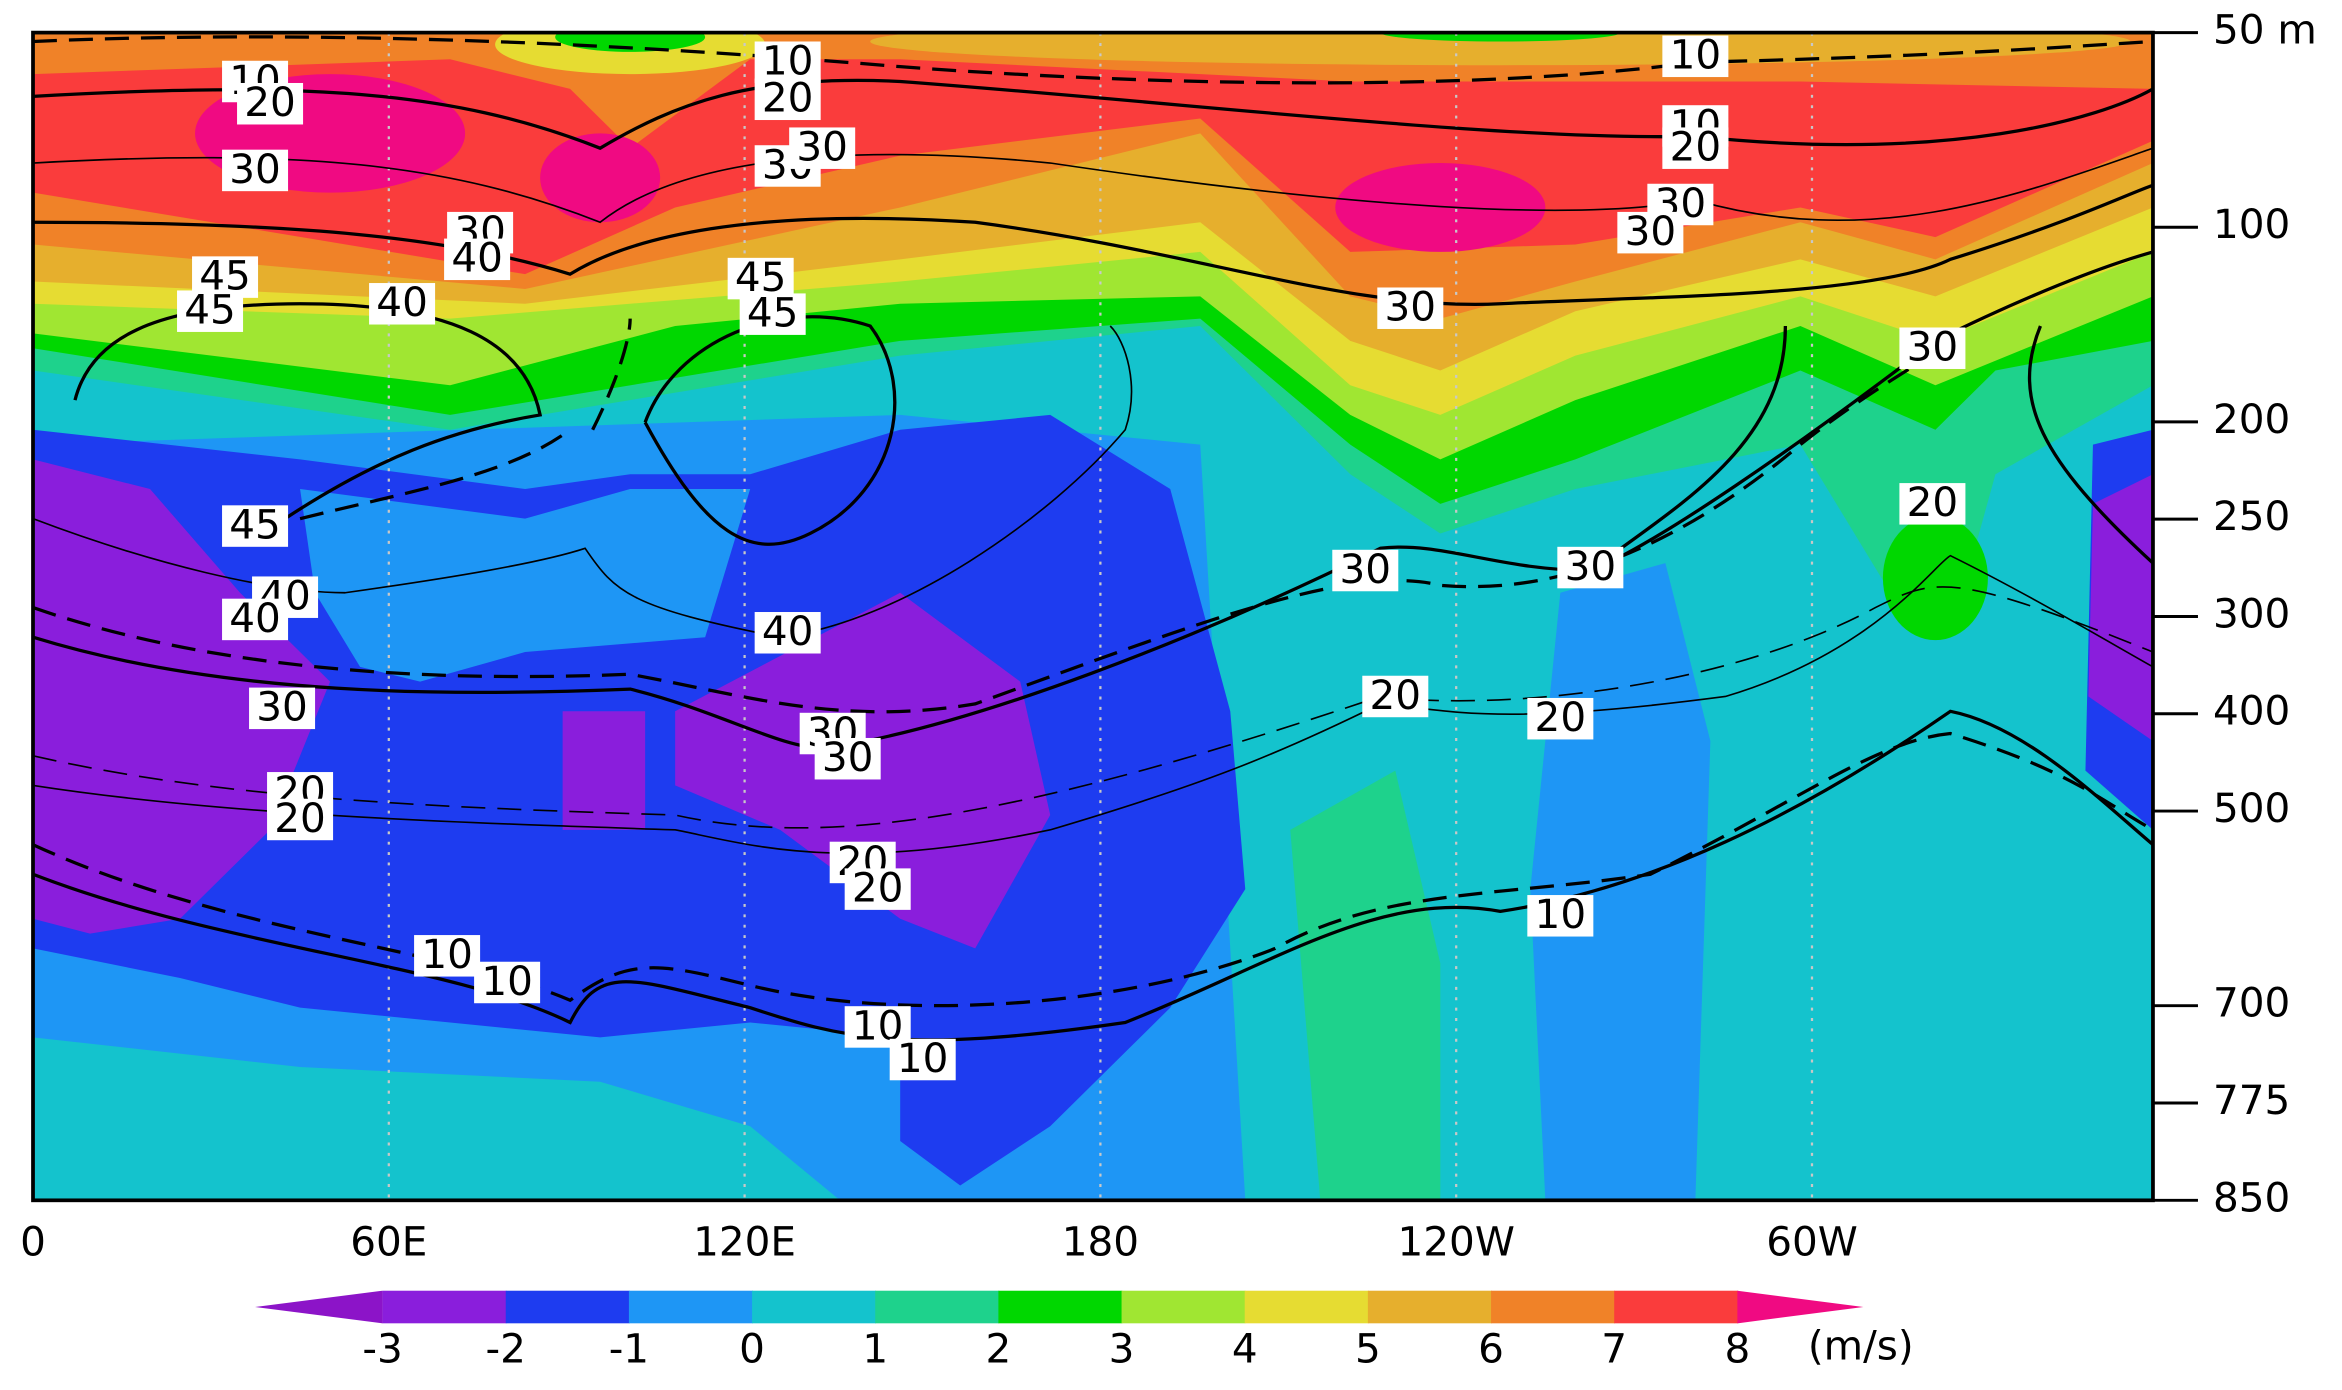  What do you see at coordinates (2251, 1004) in the screenshot?
I see `y-tick-label: 700` at bounding box center [2251, 1004].